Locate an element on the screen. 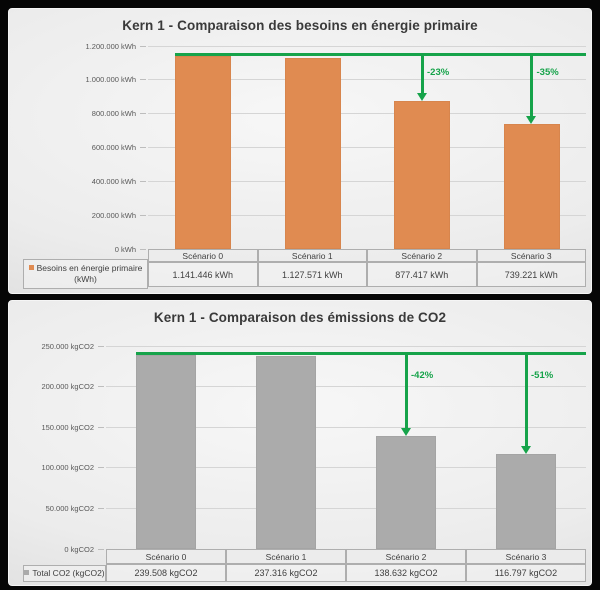 The width and height of the screenshot is (600, 590). y-axis-tick-label: 1.000.000 kWh is located at coordinates (110, 80).